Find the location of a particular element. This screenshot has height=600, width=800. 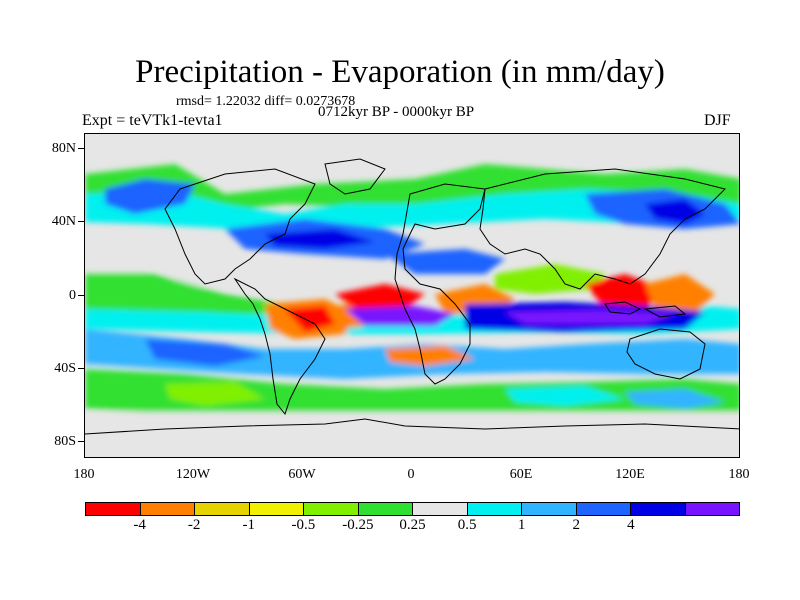

colorbar-label: -1 is located at coordinates (249, 525).